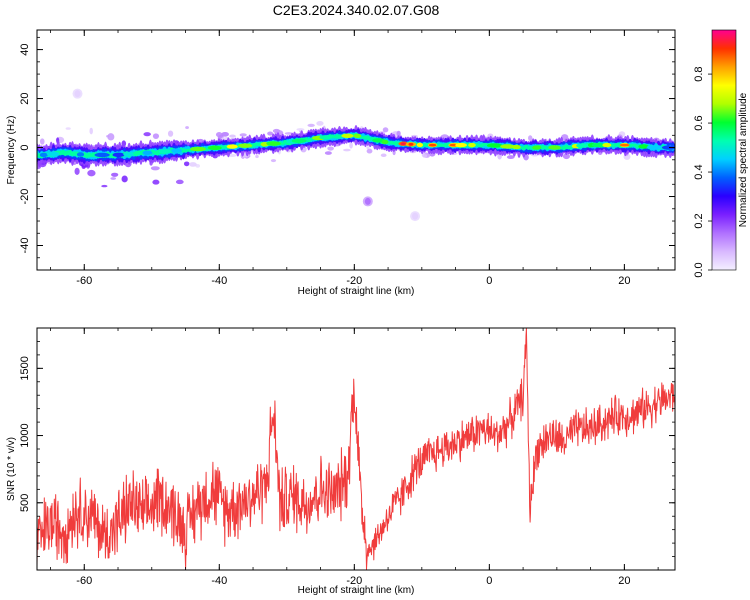  I want to click on colorbar-tick-label: 0.2, so click(699, 220).